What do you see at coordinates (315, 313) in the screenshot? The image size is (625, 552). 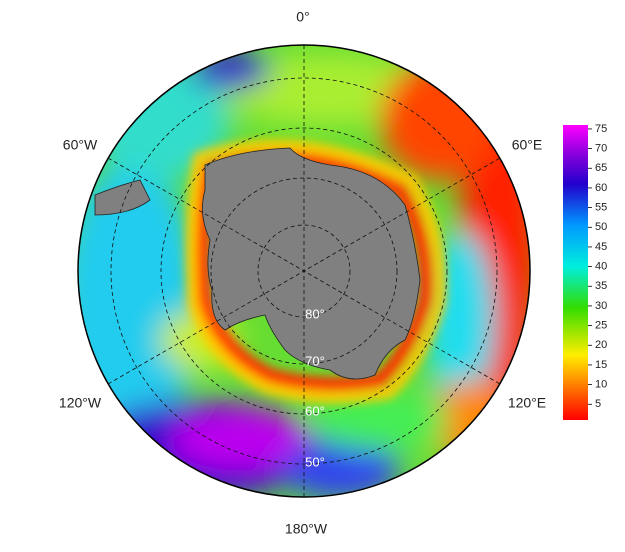 I see `lat-label: 80°` at bounding box center [315, 313].